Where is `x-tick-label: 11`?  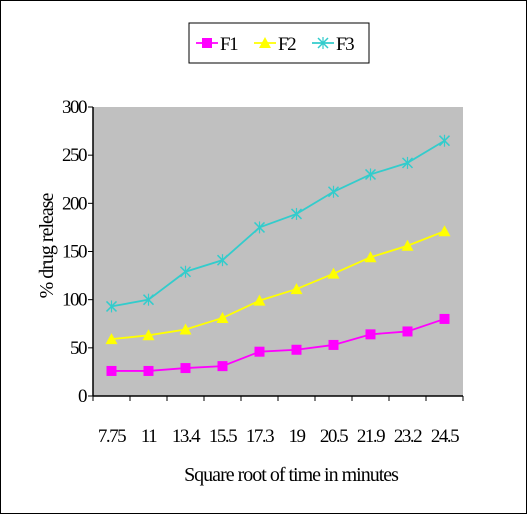 x-tick-label: 11 is located at coordinates (149, 436).